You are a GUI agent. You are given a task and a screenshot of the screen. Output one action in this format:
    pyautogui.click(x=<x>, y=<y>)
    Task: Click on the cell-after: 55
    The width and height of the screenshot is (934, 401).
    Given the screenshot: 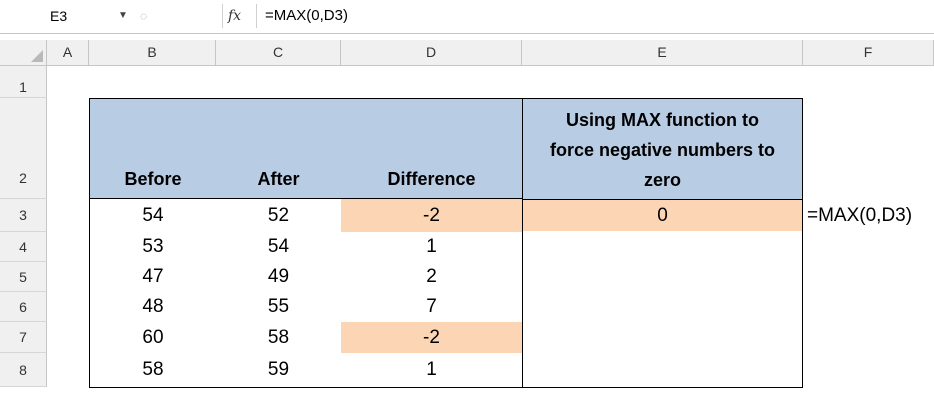 What is the action you would take?
    pyautogui.click(x=278, y=306)
    